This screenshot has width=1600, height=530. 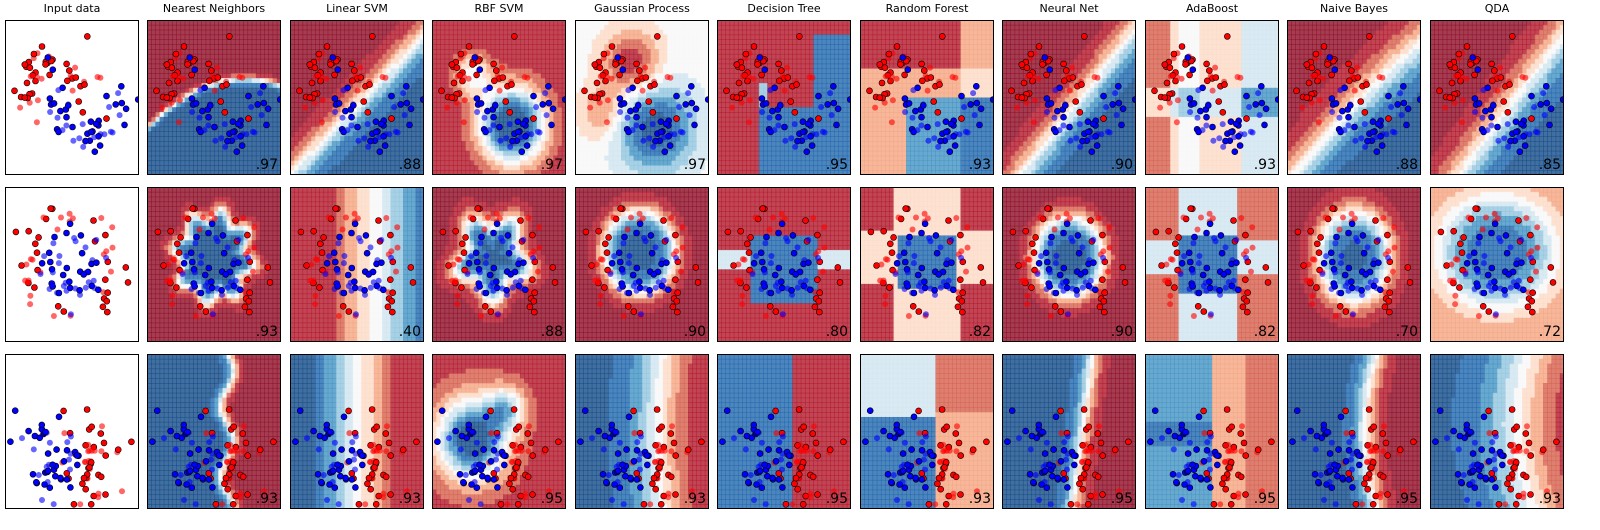 I want to click on subplot-moons-input, so click(x=72, y=97).